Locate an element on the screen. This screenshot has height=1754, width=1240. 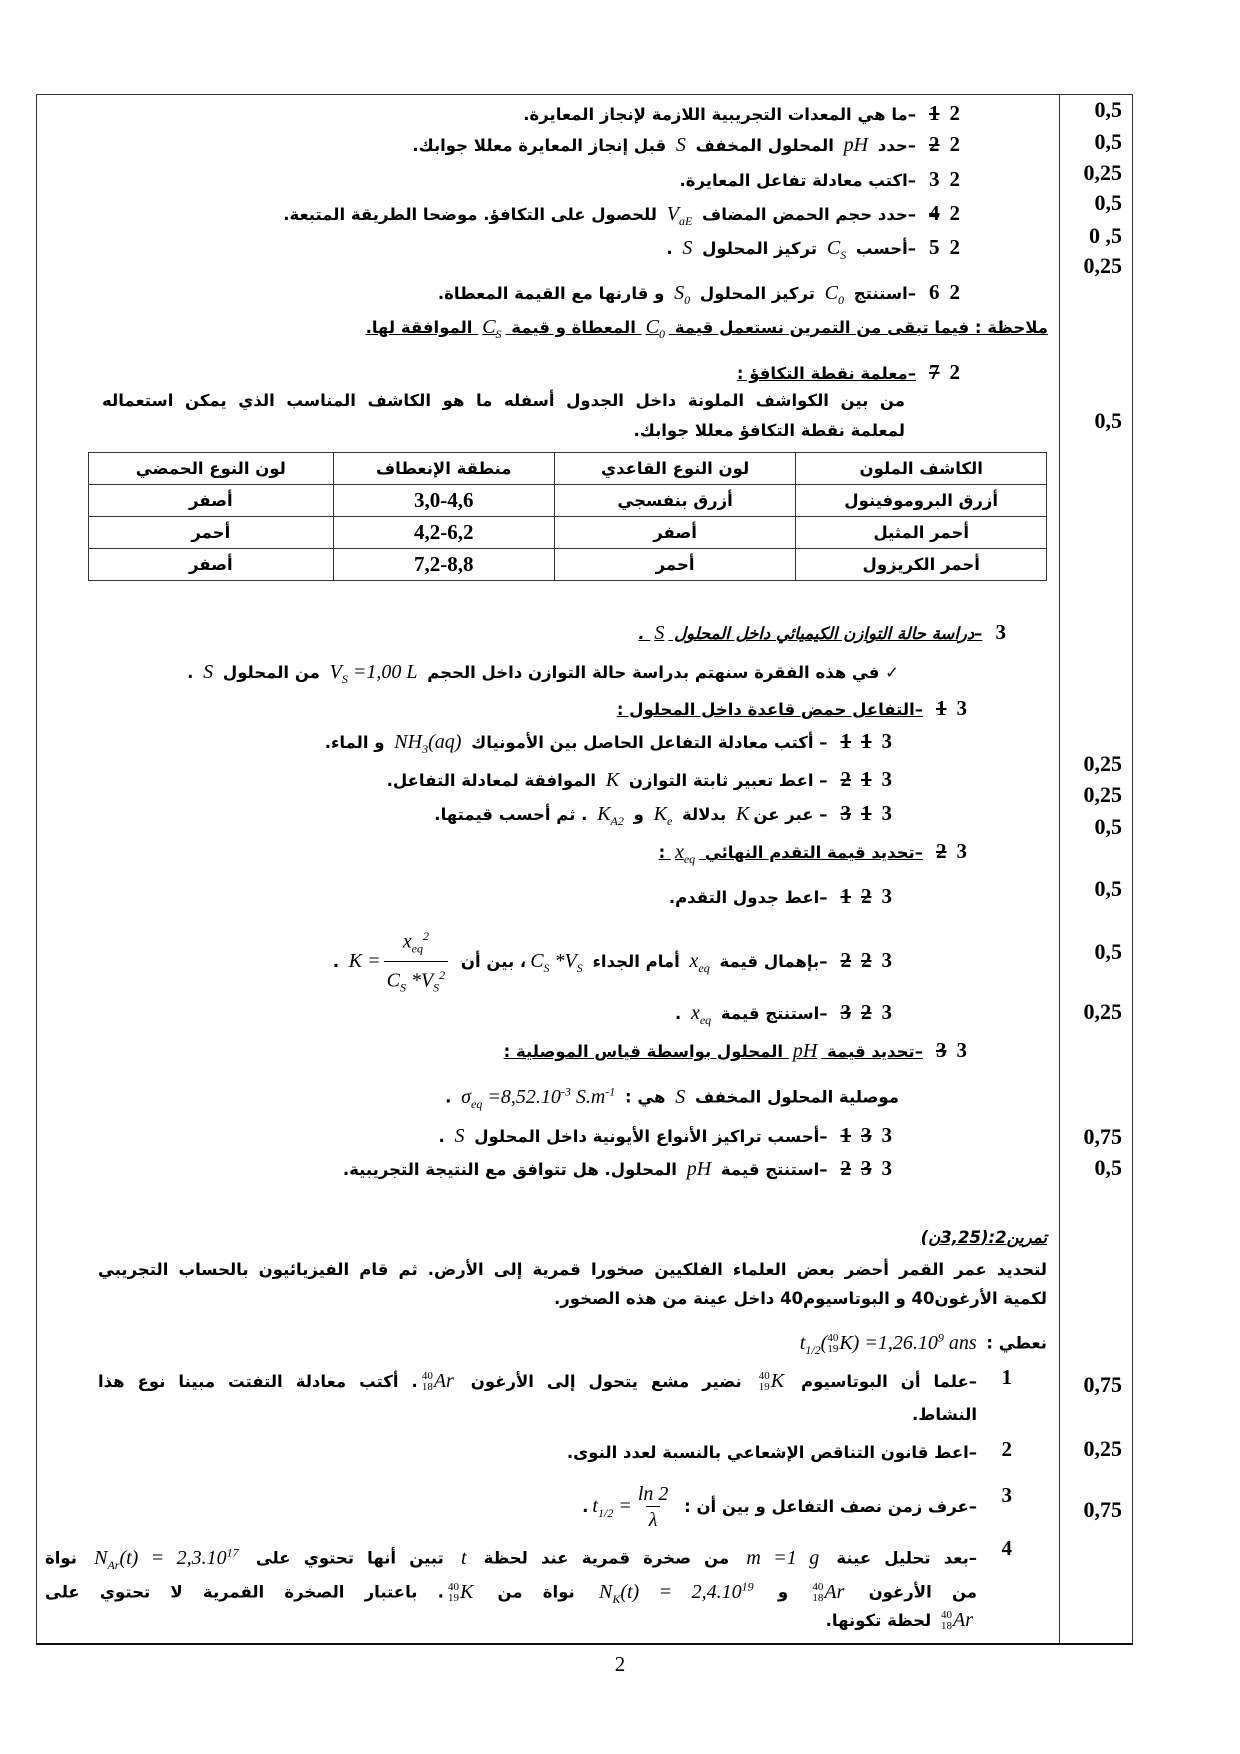
exercise-2-given: نعطي : t1/2(40 19 K) =1,26.109 ans is located at coordinates (921, 1343).